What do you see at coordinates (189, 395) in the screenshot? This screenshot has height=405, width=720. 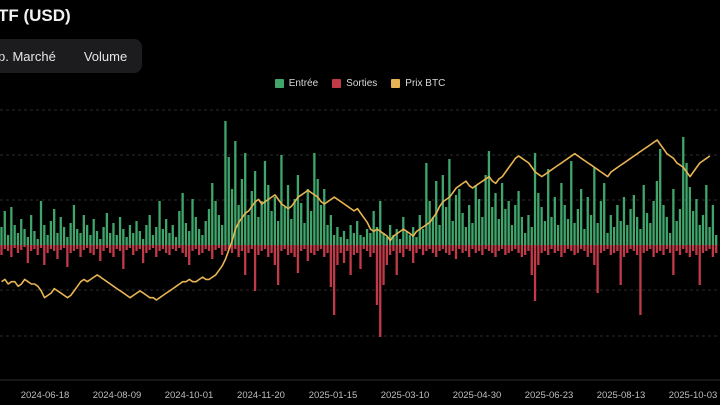 I see `x-tick-label: 2024-10-01` at bounding box center [189, 395].